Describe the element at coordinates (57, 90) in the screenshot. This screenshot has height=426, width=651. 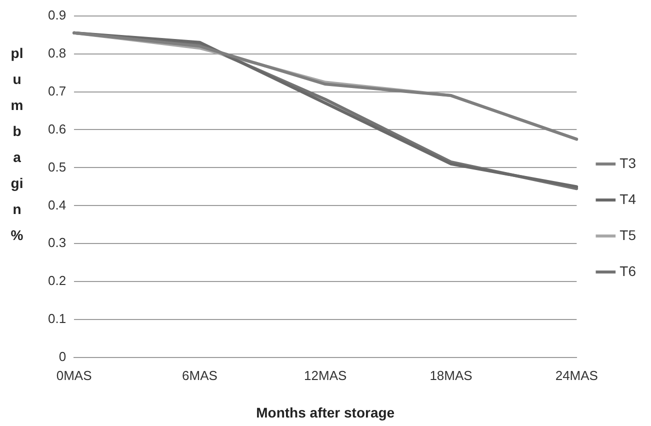
I see `y-tick-label: 0.7` at that location.